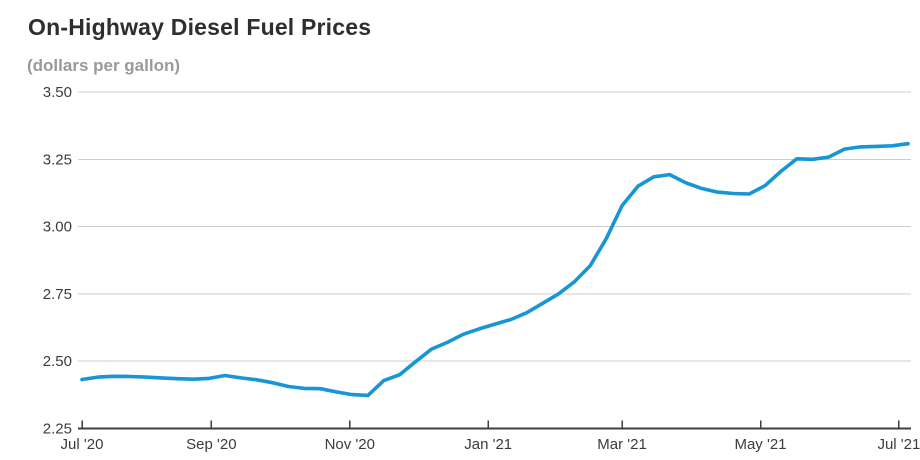 The width and height of the screenshot is (920, 460). What do you see at coordinates (104, 65) in the screenshot?
I see `chart-units-subtitle: (dollars per gallon)` at bounding box center [104, 65].